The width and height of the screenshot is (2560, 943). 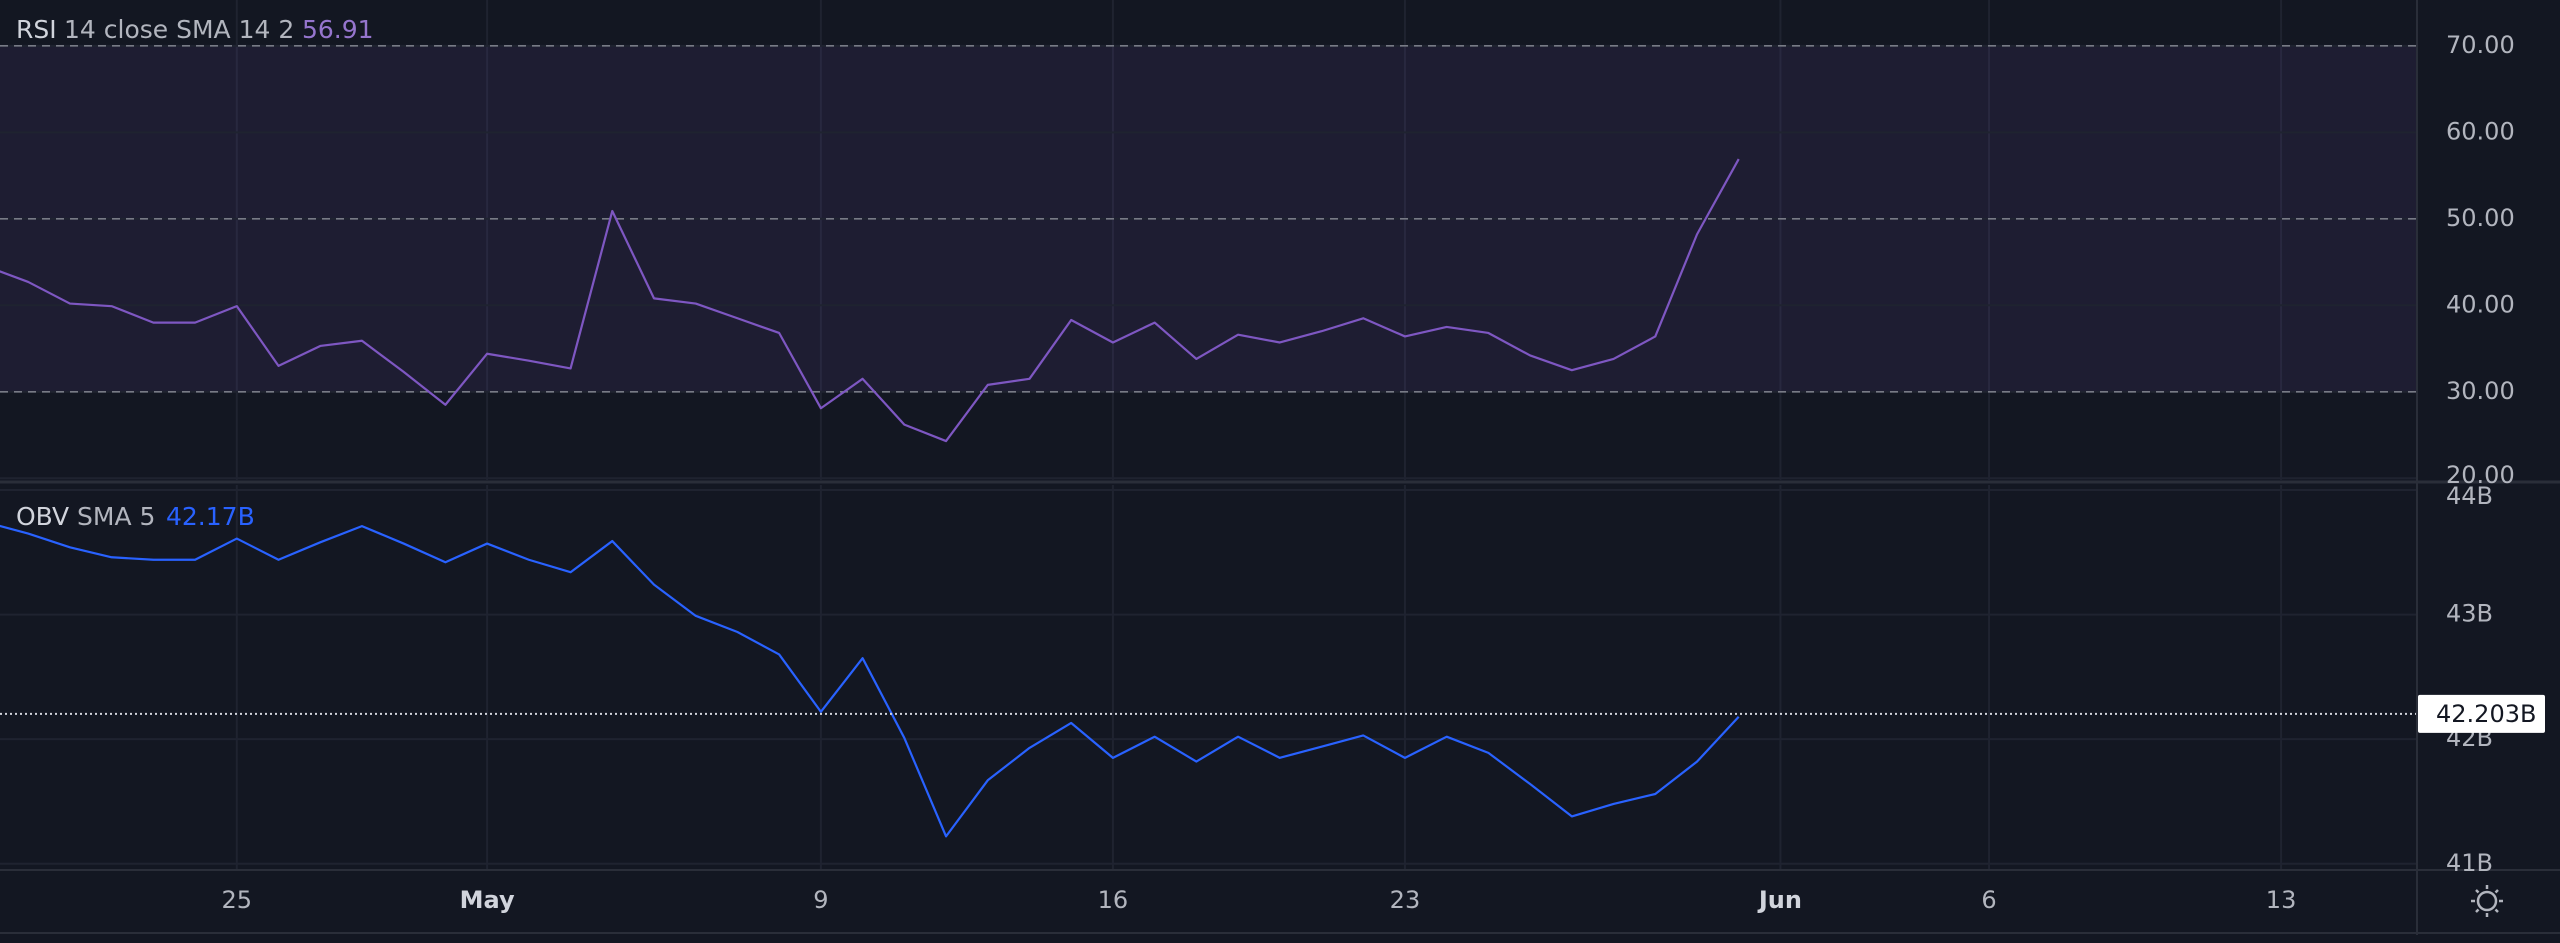 I want to click on rsi-title: RSI, so click(x=36, y=29).